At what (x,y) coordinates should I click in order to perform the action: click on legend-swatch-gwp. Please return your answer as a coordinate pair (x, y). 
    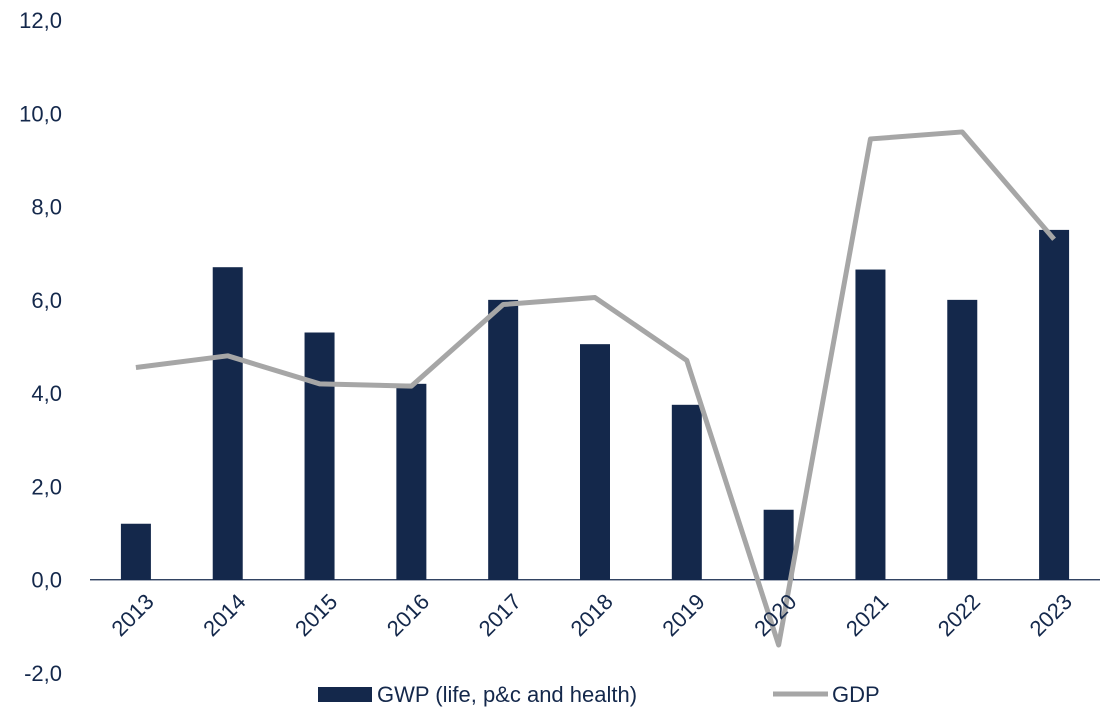
    Looking at the image, I should click on (345, 694).